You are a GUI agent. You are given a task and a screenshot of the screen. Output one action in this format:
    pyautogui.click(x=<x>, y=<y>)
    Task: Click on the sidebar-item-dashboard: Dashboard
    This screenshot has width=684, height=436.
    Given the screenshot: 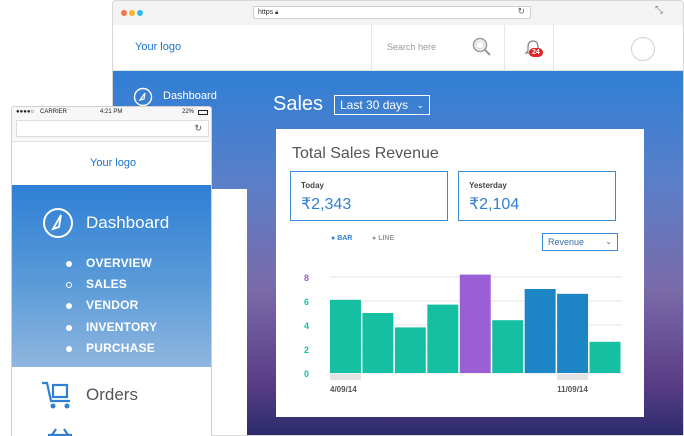 What is the action you would take?
    pyautogui.click(x=190, y=96)
    